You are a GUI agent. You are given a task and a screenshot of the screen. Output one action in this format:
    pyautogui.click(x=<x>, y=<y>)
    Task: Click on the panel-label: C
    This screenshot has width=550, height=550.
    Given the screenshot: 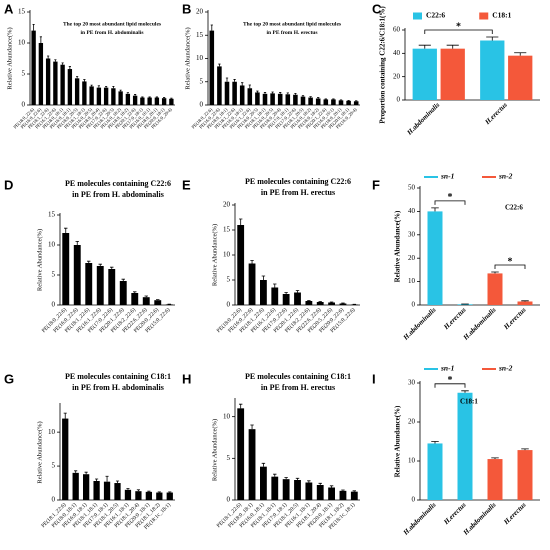 What is the action you would take?
    pyautogui.click(x=377, y=8)
    